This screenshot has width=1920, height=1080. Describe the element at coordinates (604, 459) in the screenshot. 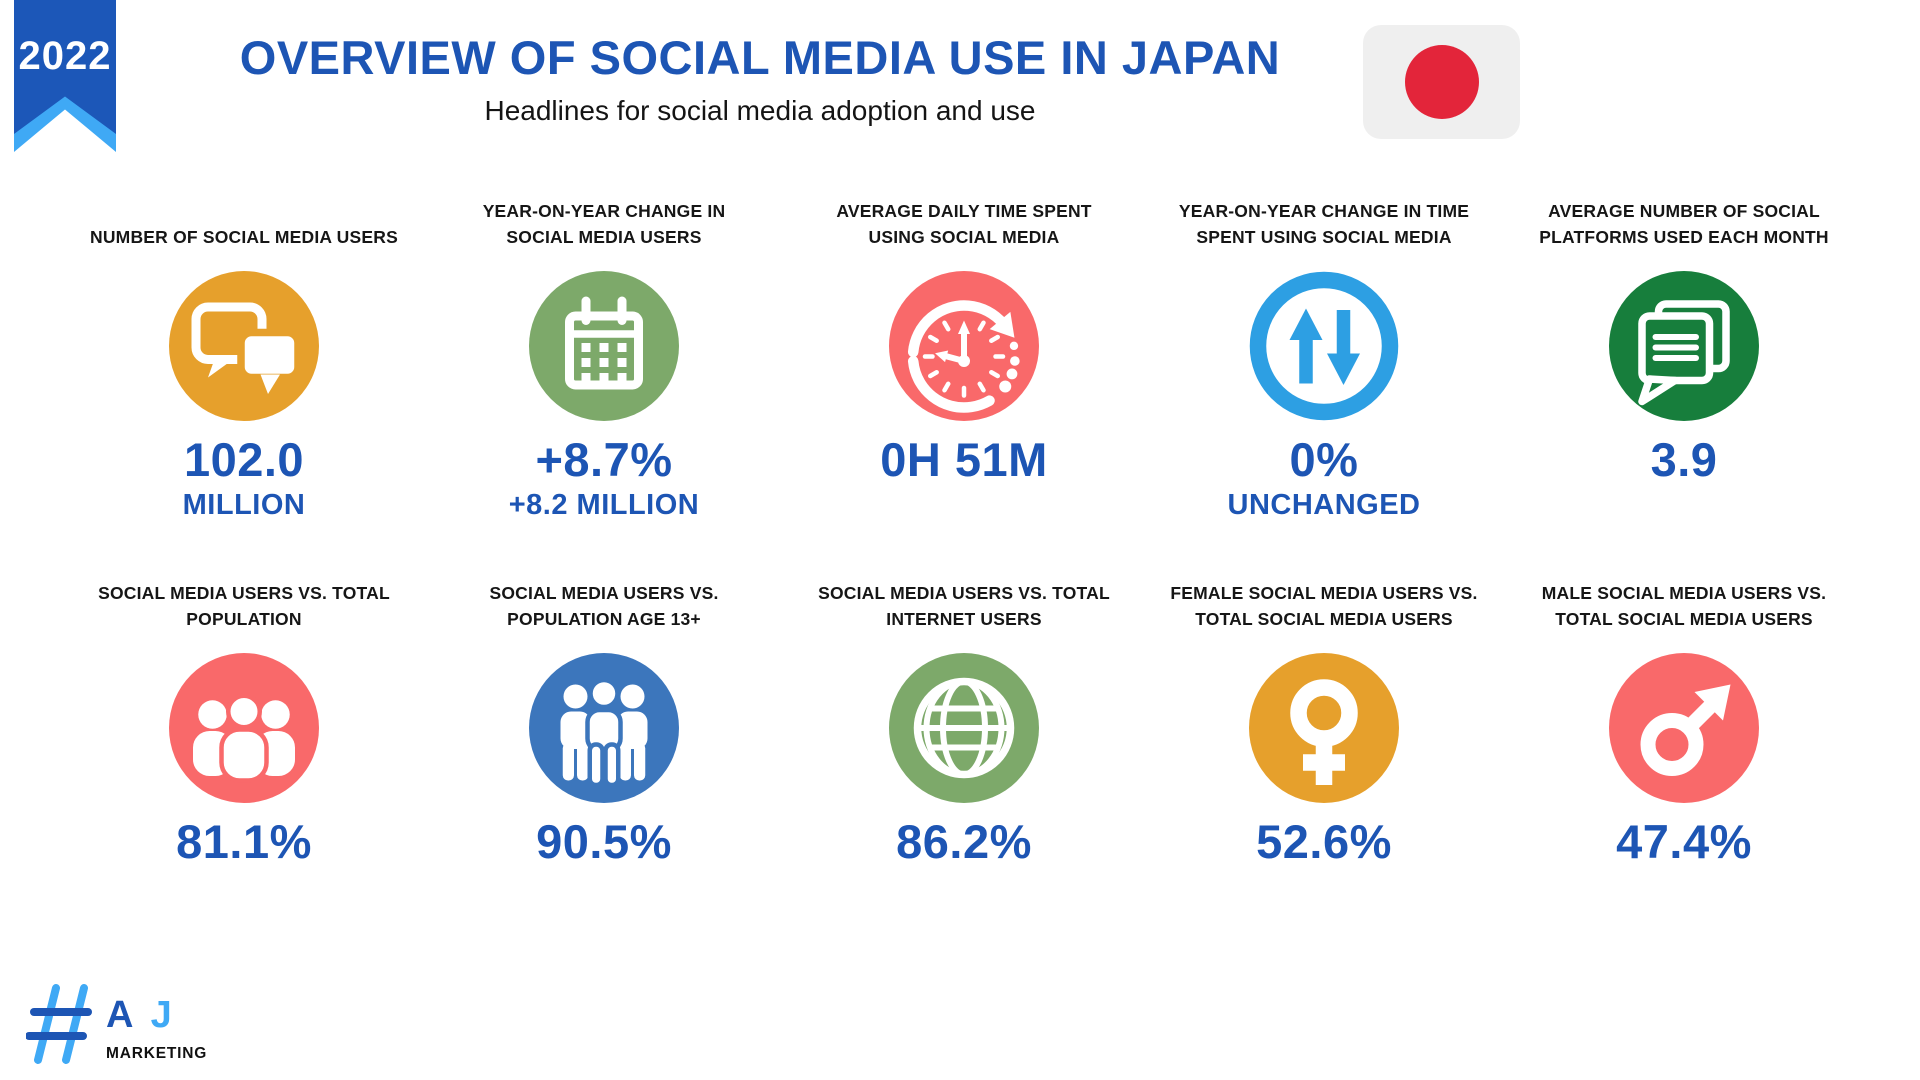

I see `card-value: +8.7%` at that location.